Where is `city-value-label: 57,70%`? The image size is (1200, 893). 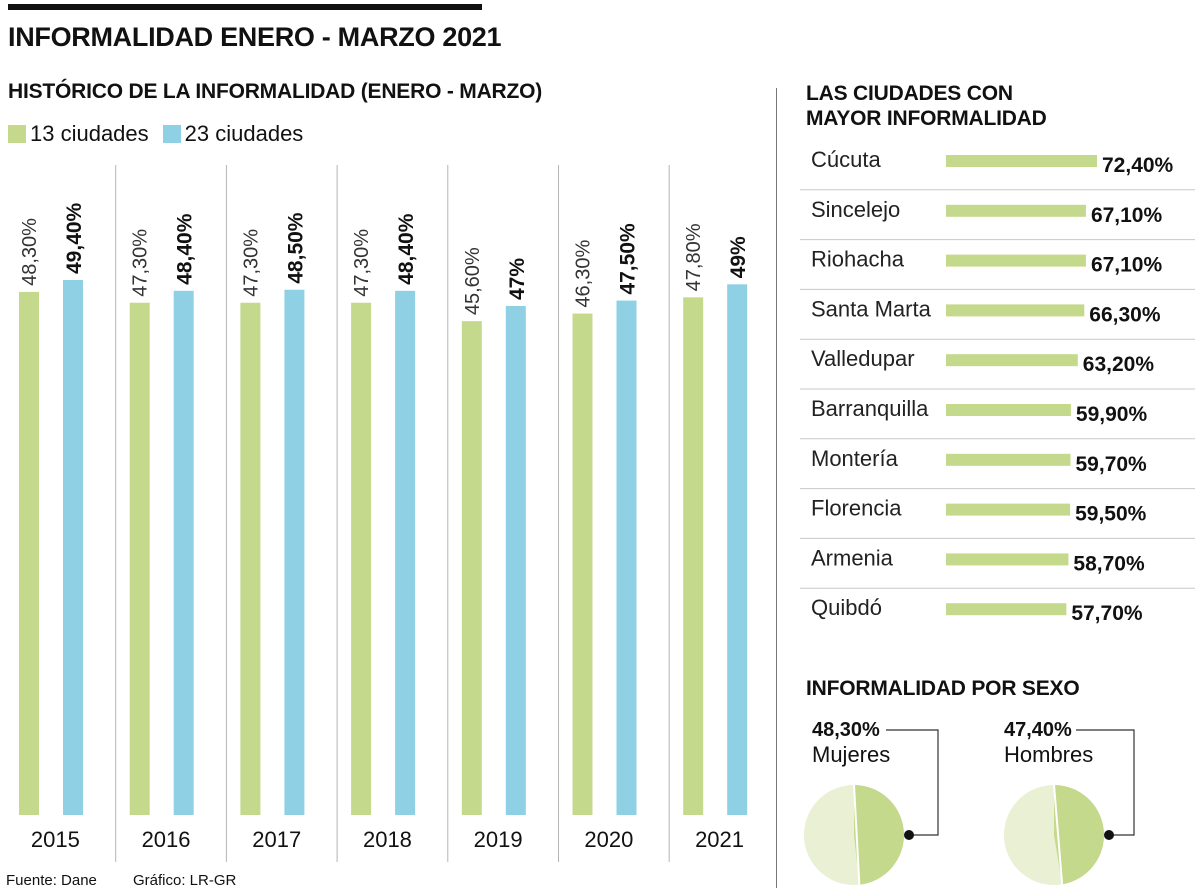 city-value-label: 57,70% is located at coordinates (1107, 613).